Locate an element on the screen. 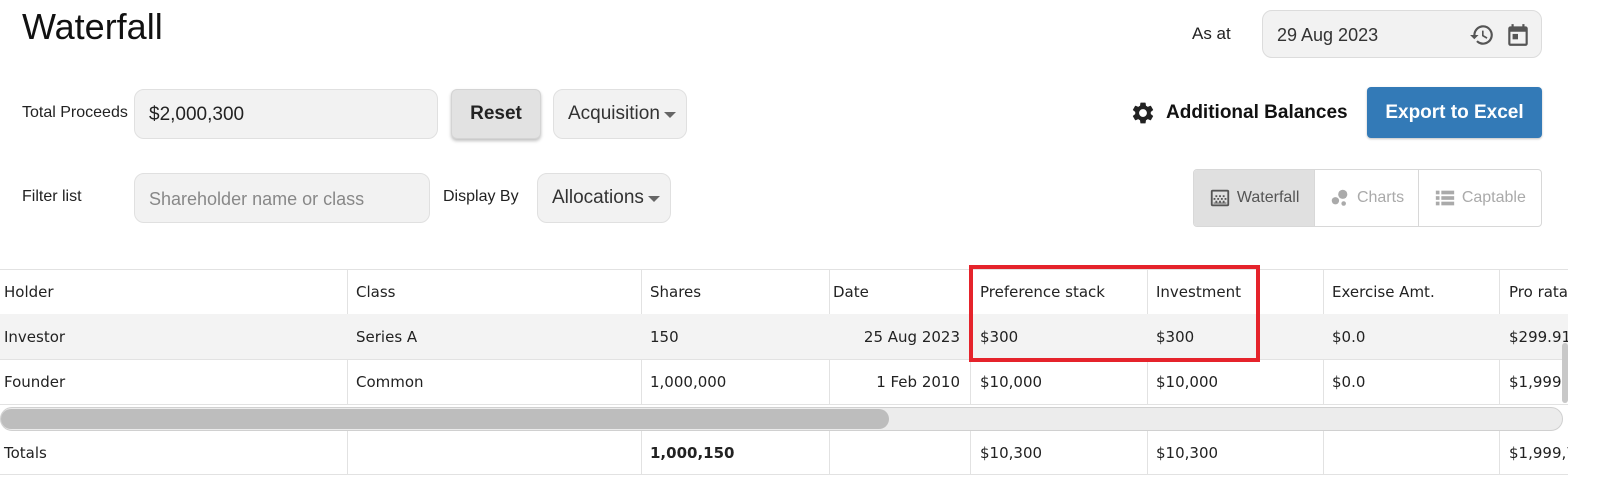 The image size is (1600, 504). display-by-select-value: Allocations is located at coordinates (598, 197).